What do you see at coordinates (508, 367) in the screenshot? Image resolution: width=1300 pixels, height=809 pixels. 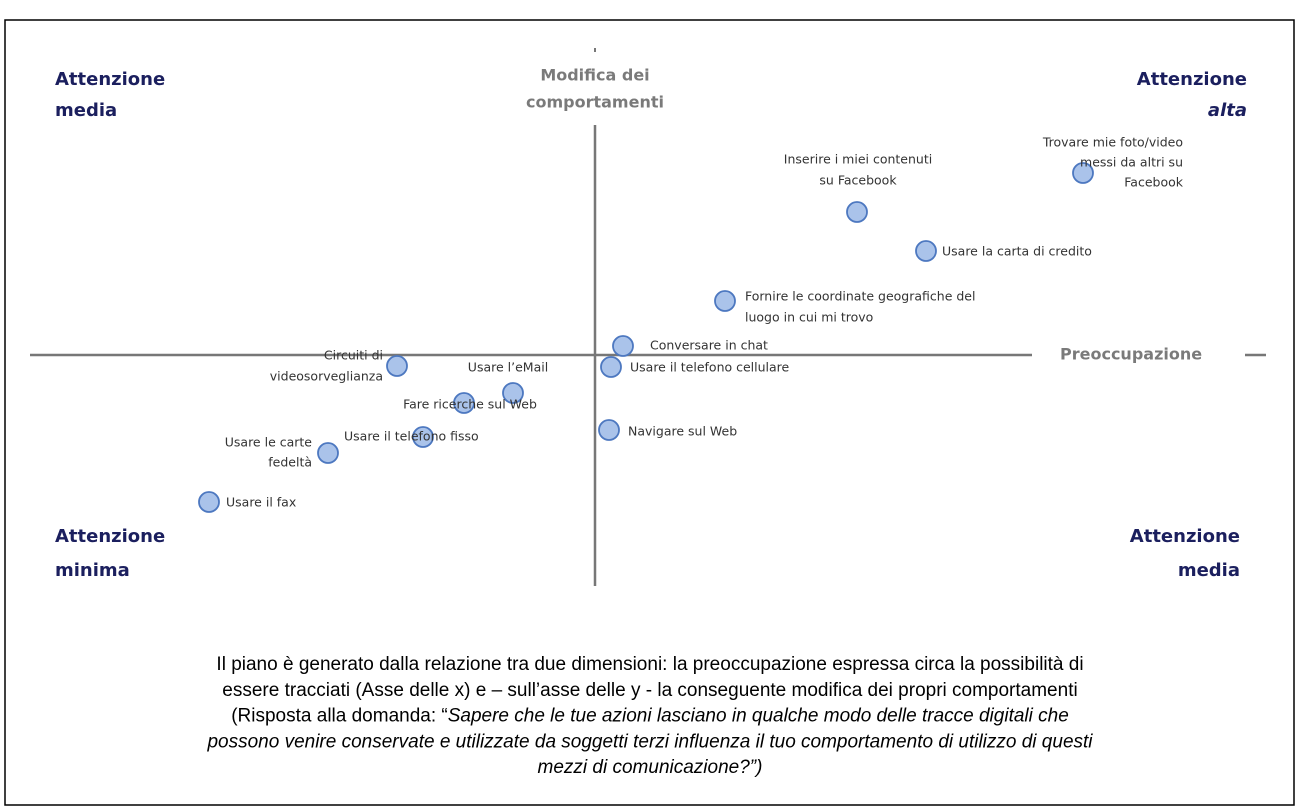 I see `node-label: Usare l’eMail` at bounding box center [508, 367].